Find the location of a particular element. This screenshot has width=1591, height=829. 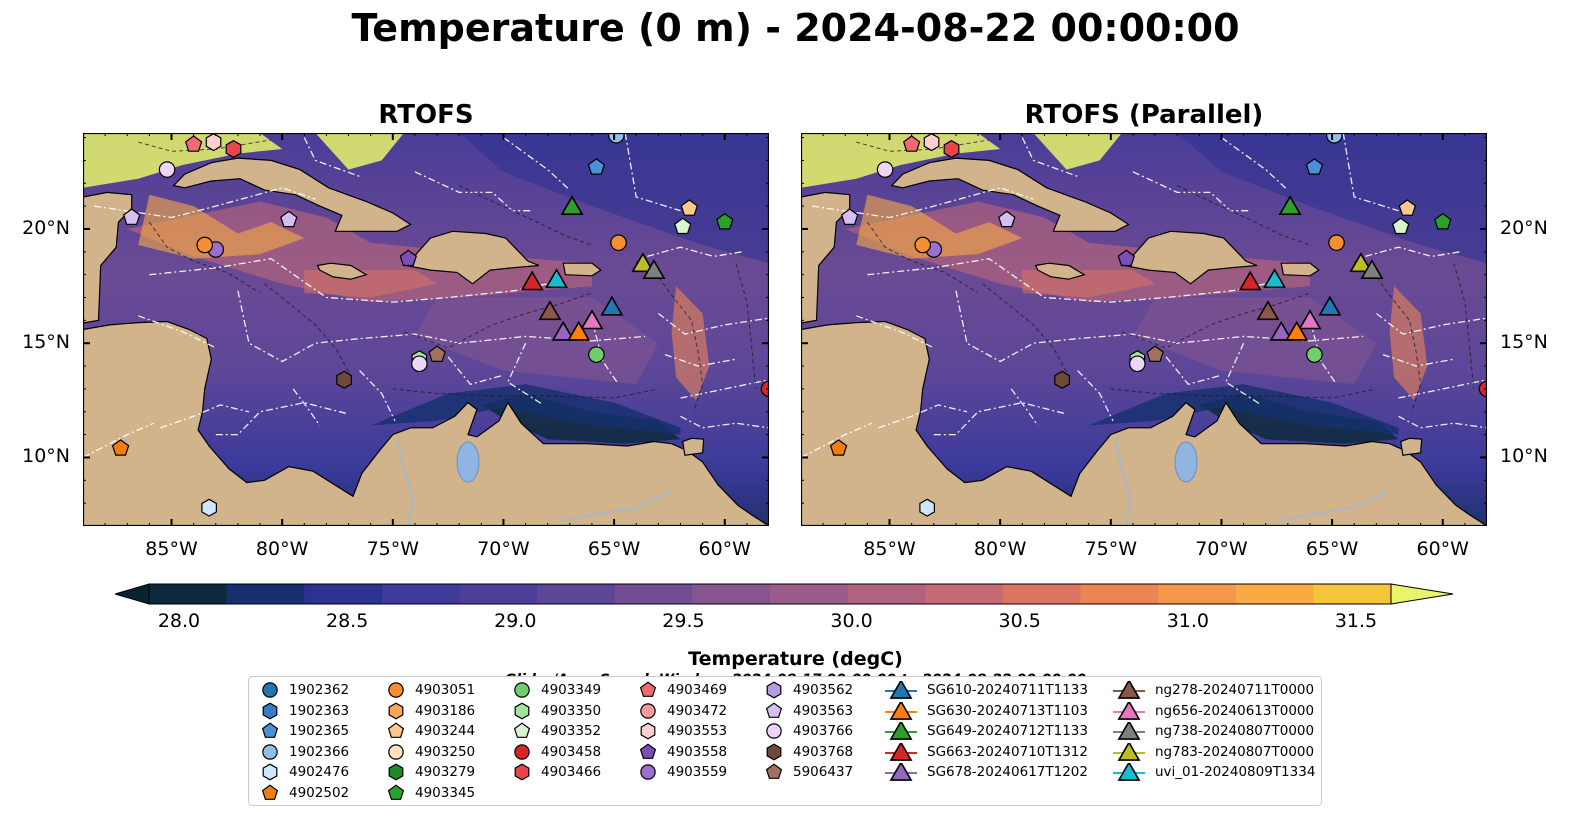

legend-entry: ng656-20240613T0000 is located at coordinates (1213, 711).